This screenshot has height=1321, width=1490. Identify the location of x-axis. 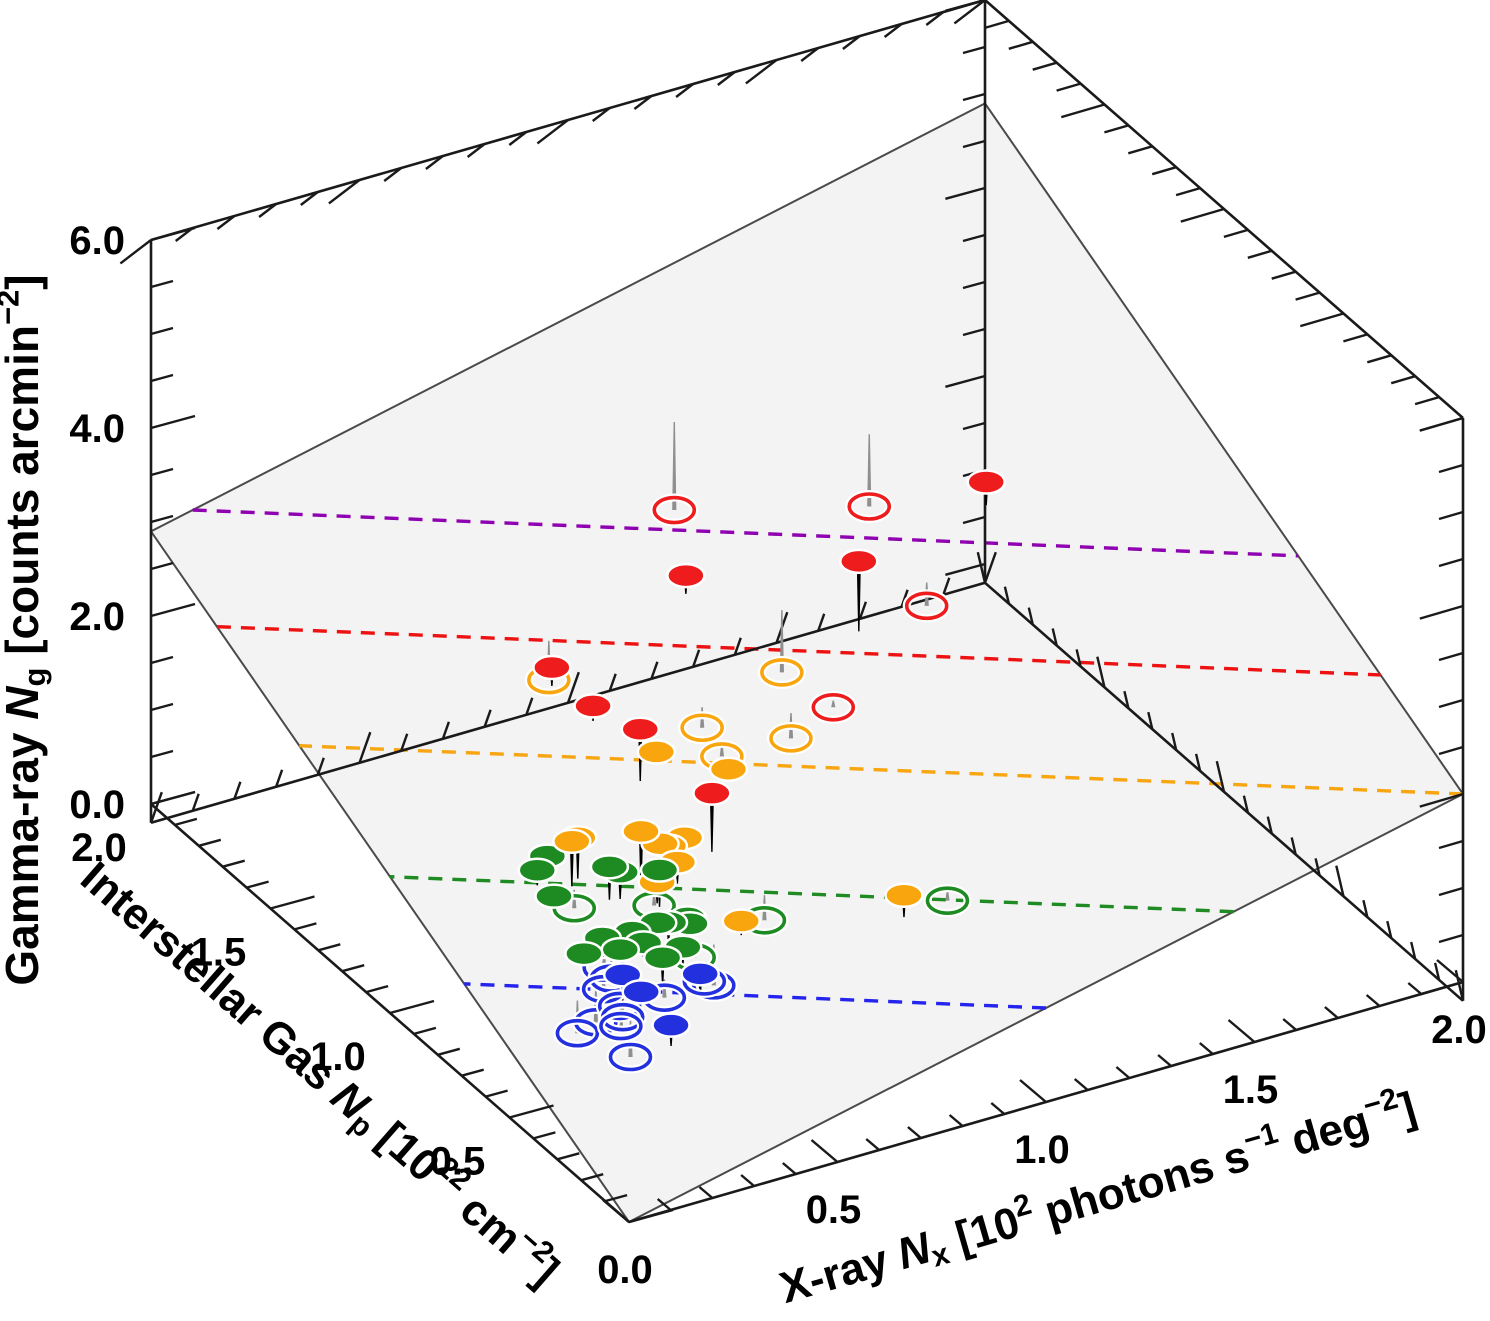
(1033, 1091).